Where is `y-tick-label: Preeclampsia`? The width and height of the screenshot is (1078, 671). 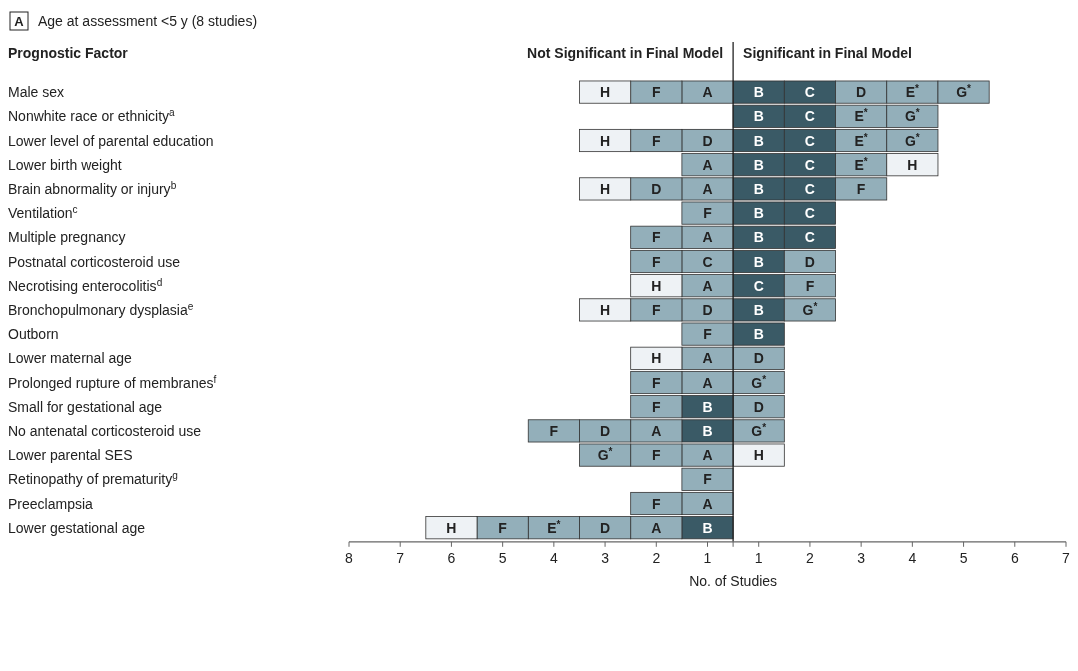
y-tick-label: Preeclampsia is located at coordinates (51, 503).